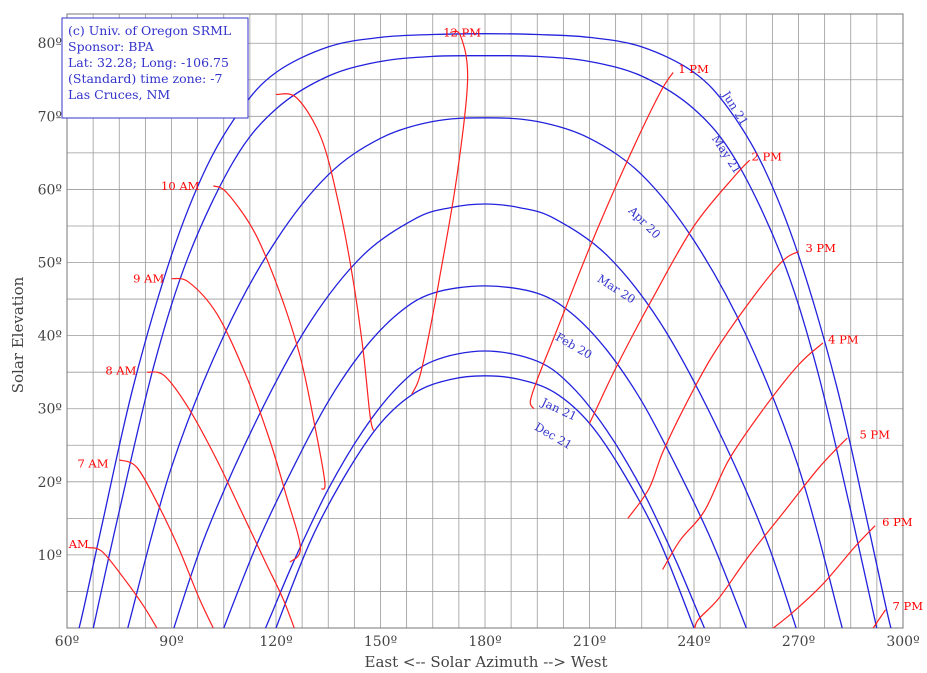 Image resolution: width=927 pixels, height=673 pixels. What do you see at coordinates (766, 157) in the screenshot?
I see `hour-label-2-pm: 2 PM` at bounding box center [766, 157].